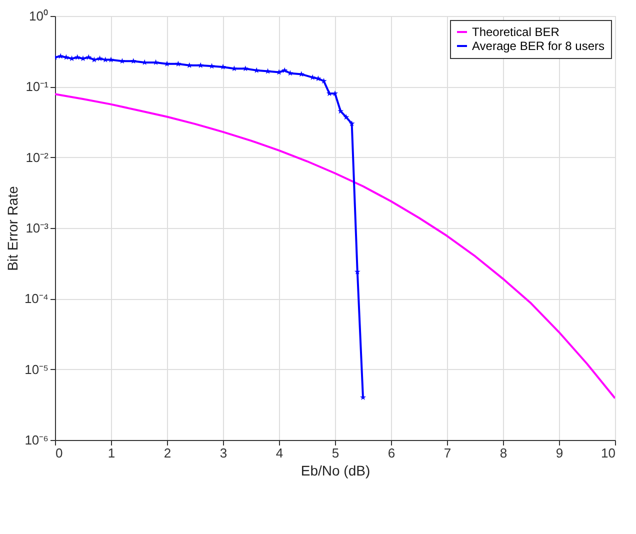 The height and width of the screenshot is (534, 636). I want to click on legend-label: Theoretical BER, so click(516, 32).